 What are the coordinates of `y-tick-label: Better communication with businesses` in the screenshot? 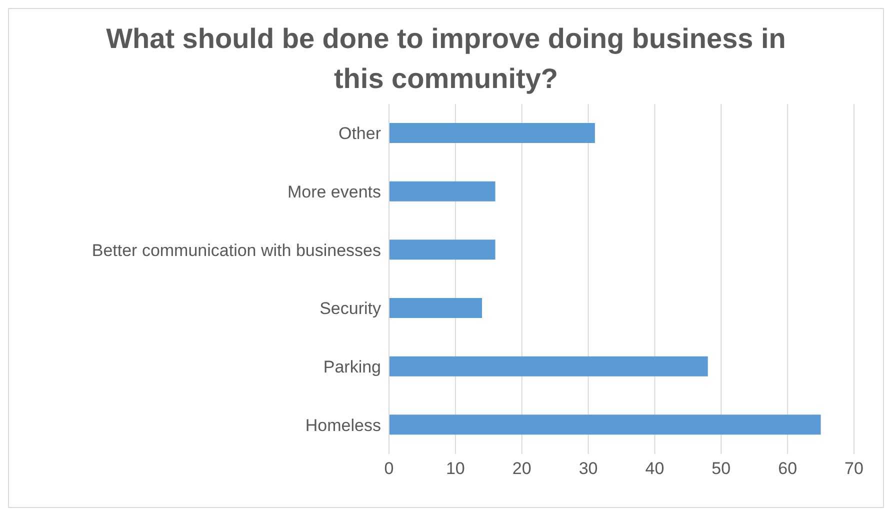 It's located at (236, 250).